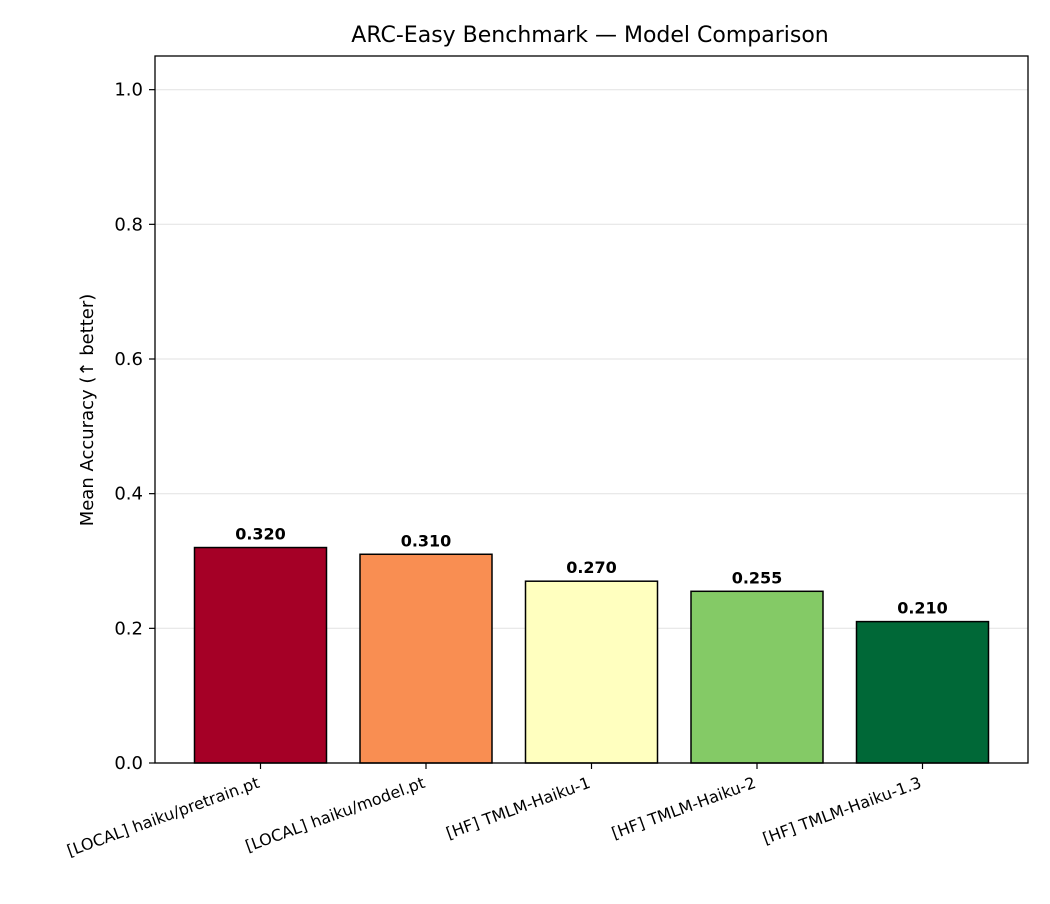 The image size is (1050, 904). I want to click on y-tick-label: 0.0, so click(128, 763).